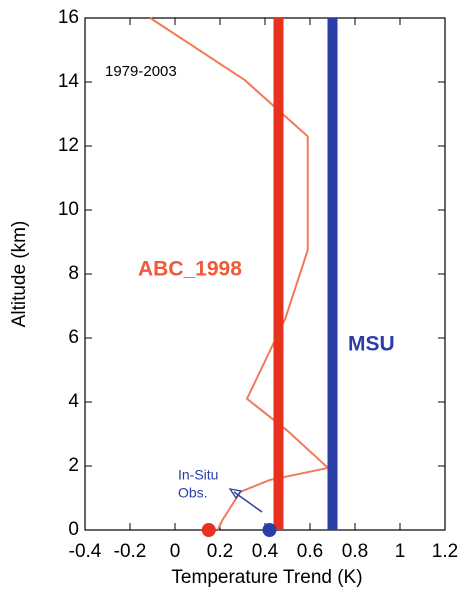 This screenshot has height=592, width=464. What do you see at coordinates (235, 494) in the screenshot?
I see `arrow-head` at bounding box center [235, 494].